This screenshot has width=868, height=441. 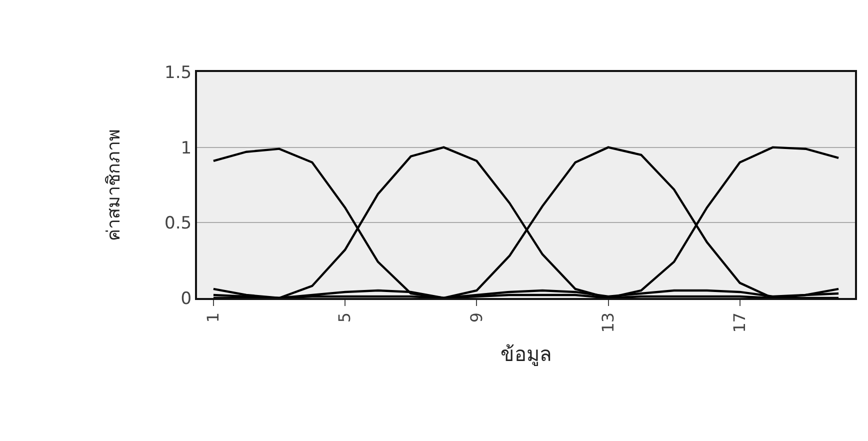 What do you see at coordinates (526, 354) in the screenshot?
I see `x-axis-title: ข้อมูล` at bounding box center [526, 354].